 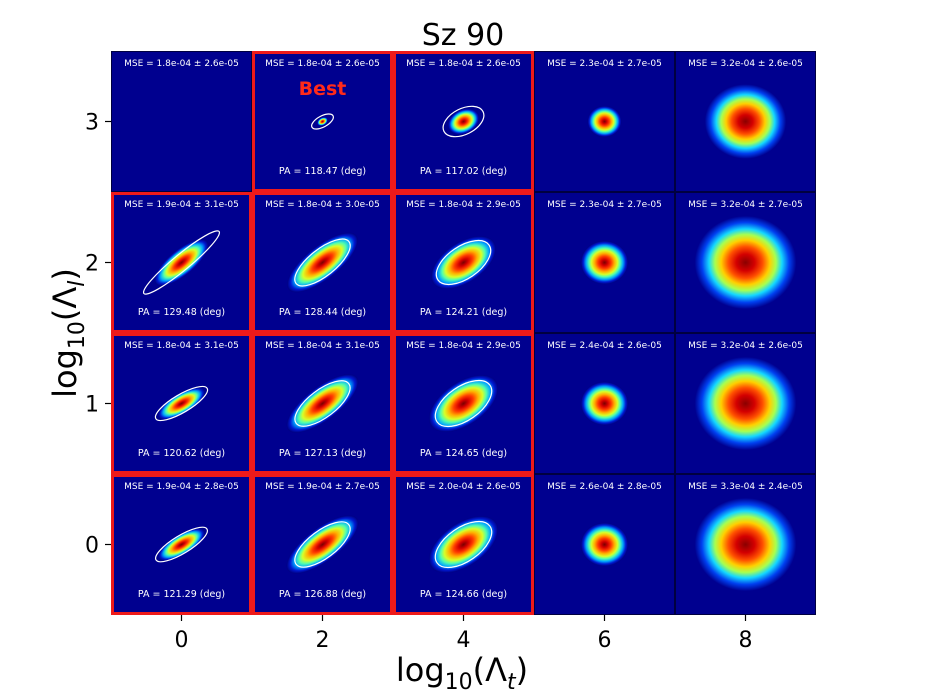 What do you see at coordinates (65, 304) in the screenshot?
I see `y-axis-label-open: (Λ` at bounding box center [65, 304].